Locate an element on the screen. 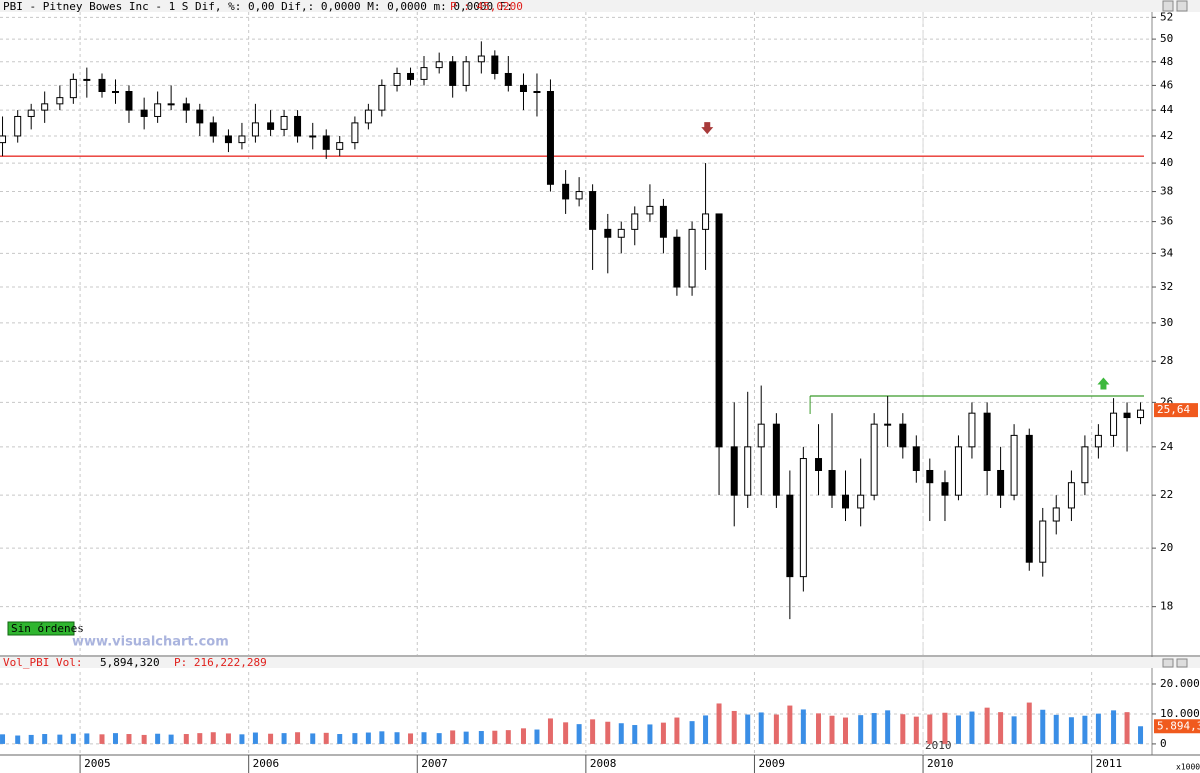 The image size is (1200, 773). title-bar is located at coordinates (600, 6).